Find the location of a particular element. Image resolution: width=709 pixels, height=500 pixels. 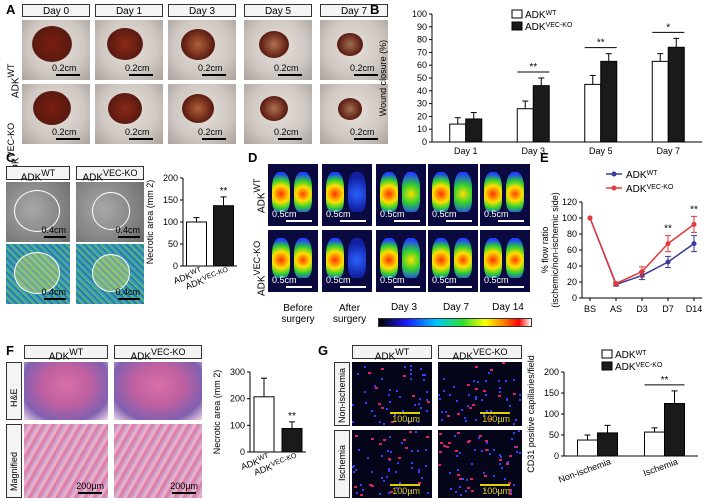

y-axis-label: CD31 positive capillaries/field is located at coordinates (531, 414).